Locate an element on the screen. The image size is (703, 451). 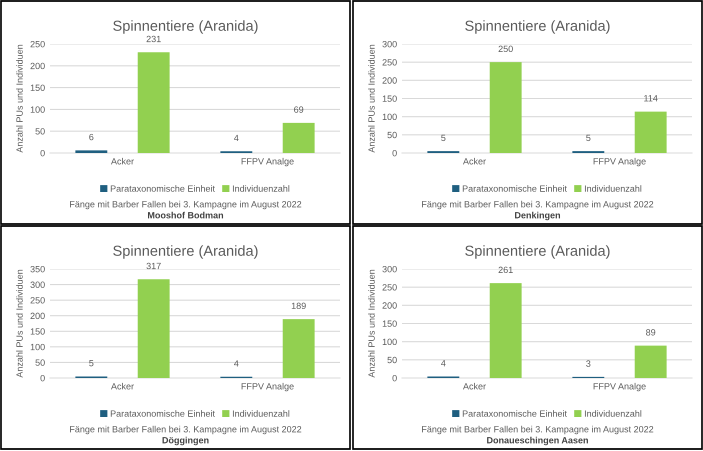
data-label: 261 is located at coordinates (505, 270).